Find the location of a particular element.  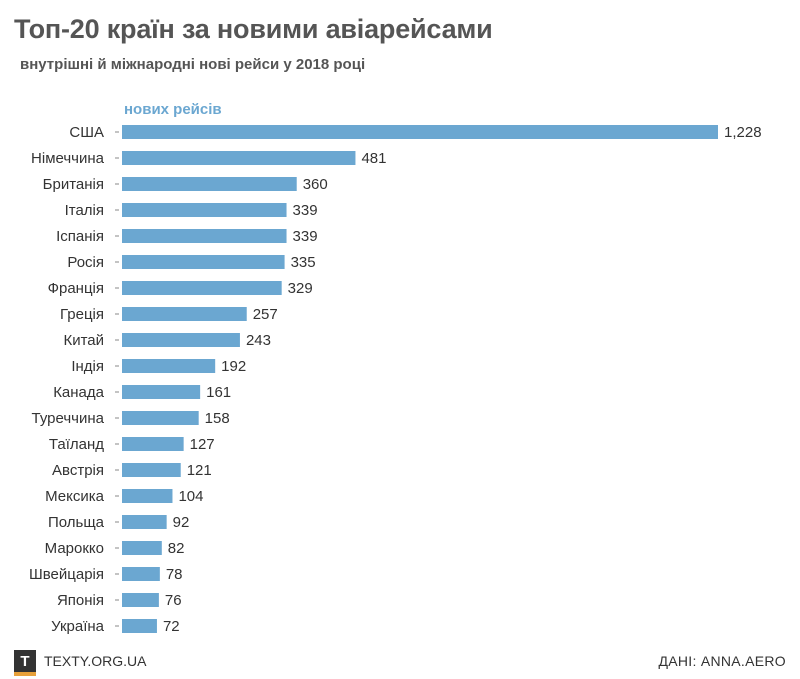

value-label: 257 is located at coordinates (265, 314).